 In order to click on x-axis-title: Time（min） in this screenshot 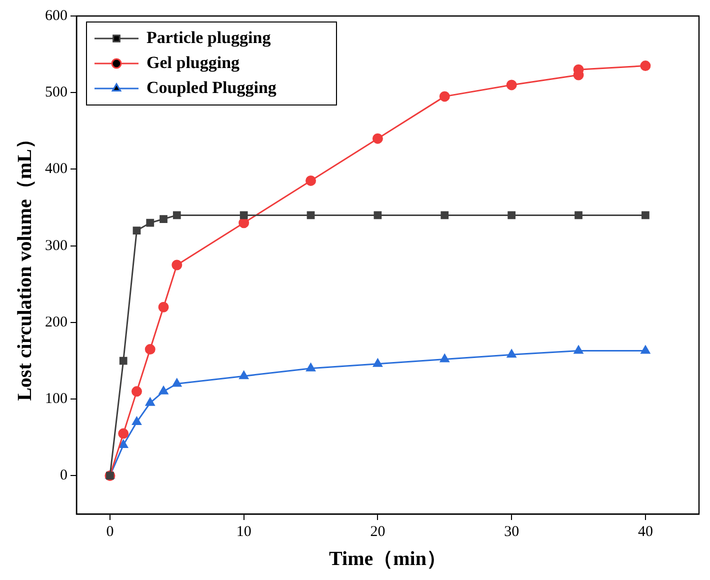, I will do `click(387, 559)`.